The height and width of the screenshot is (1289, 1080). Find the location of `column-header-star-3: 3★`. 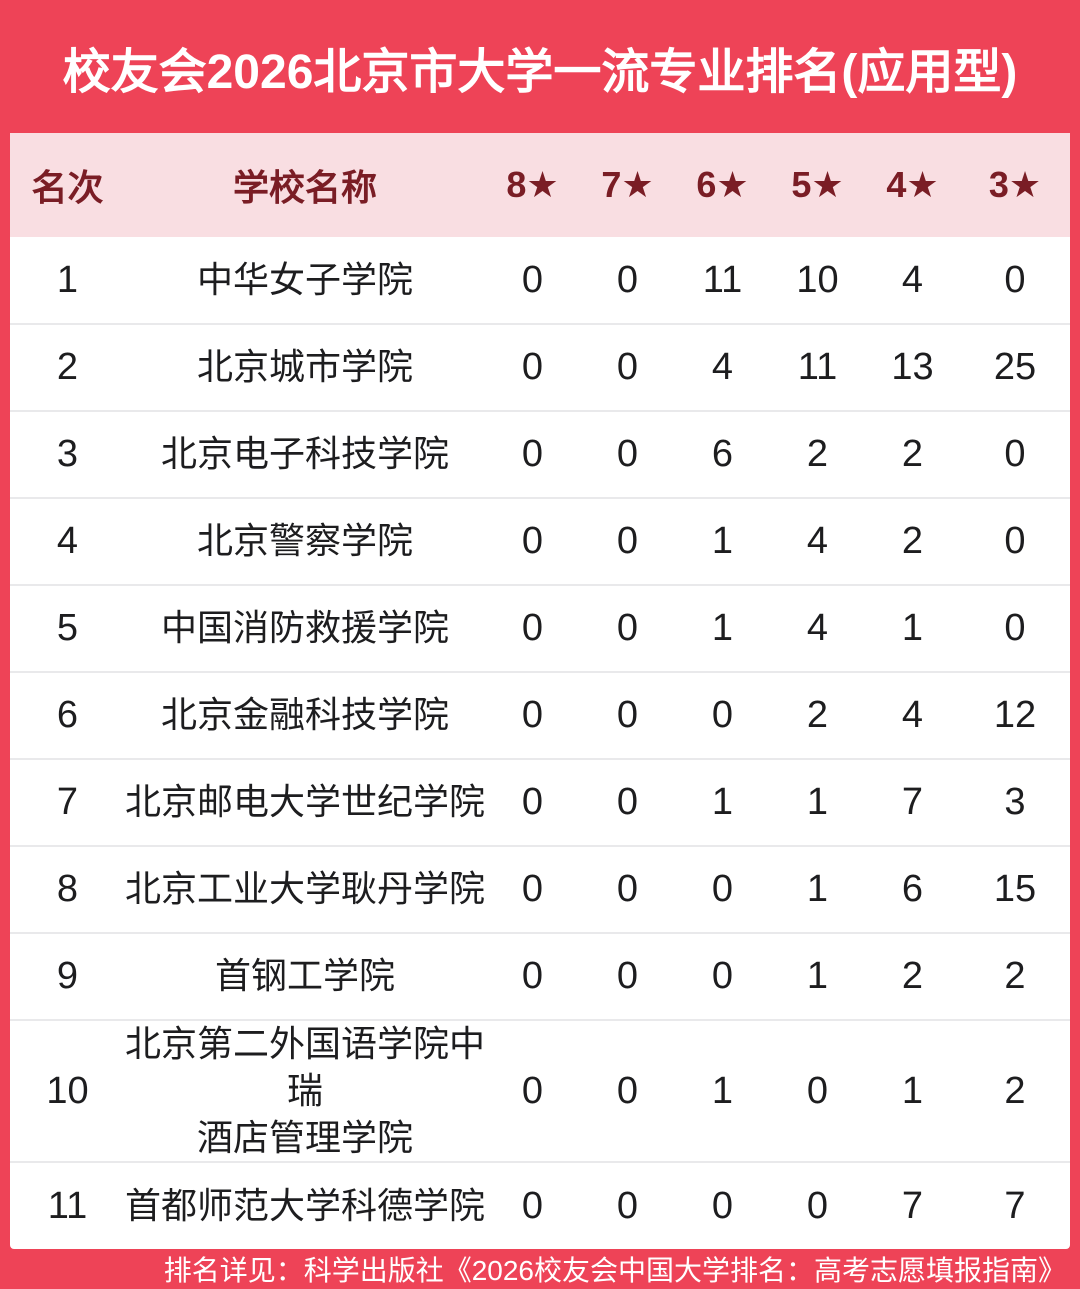

column-header-star-3: 3★ is located at coordinates (1015, 184).